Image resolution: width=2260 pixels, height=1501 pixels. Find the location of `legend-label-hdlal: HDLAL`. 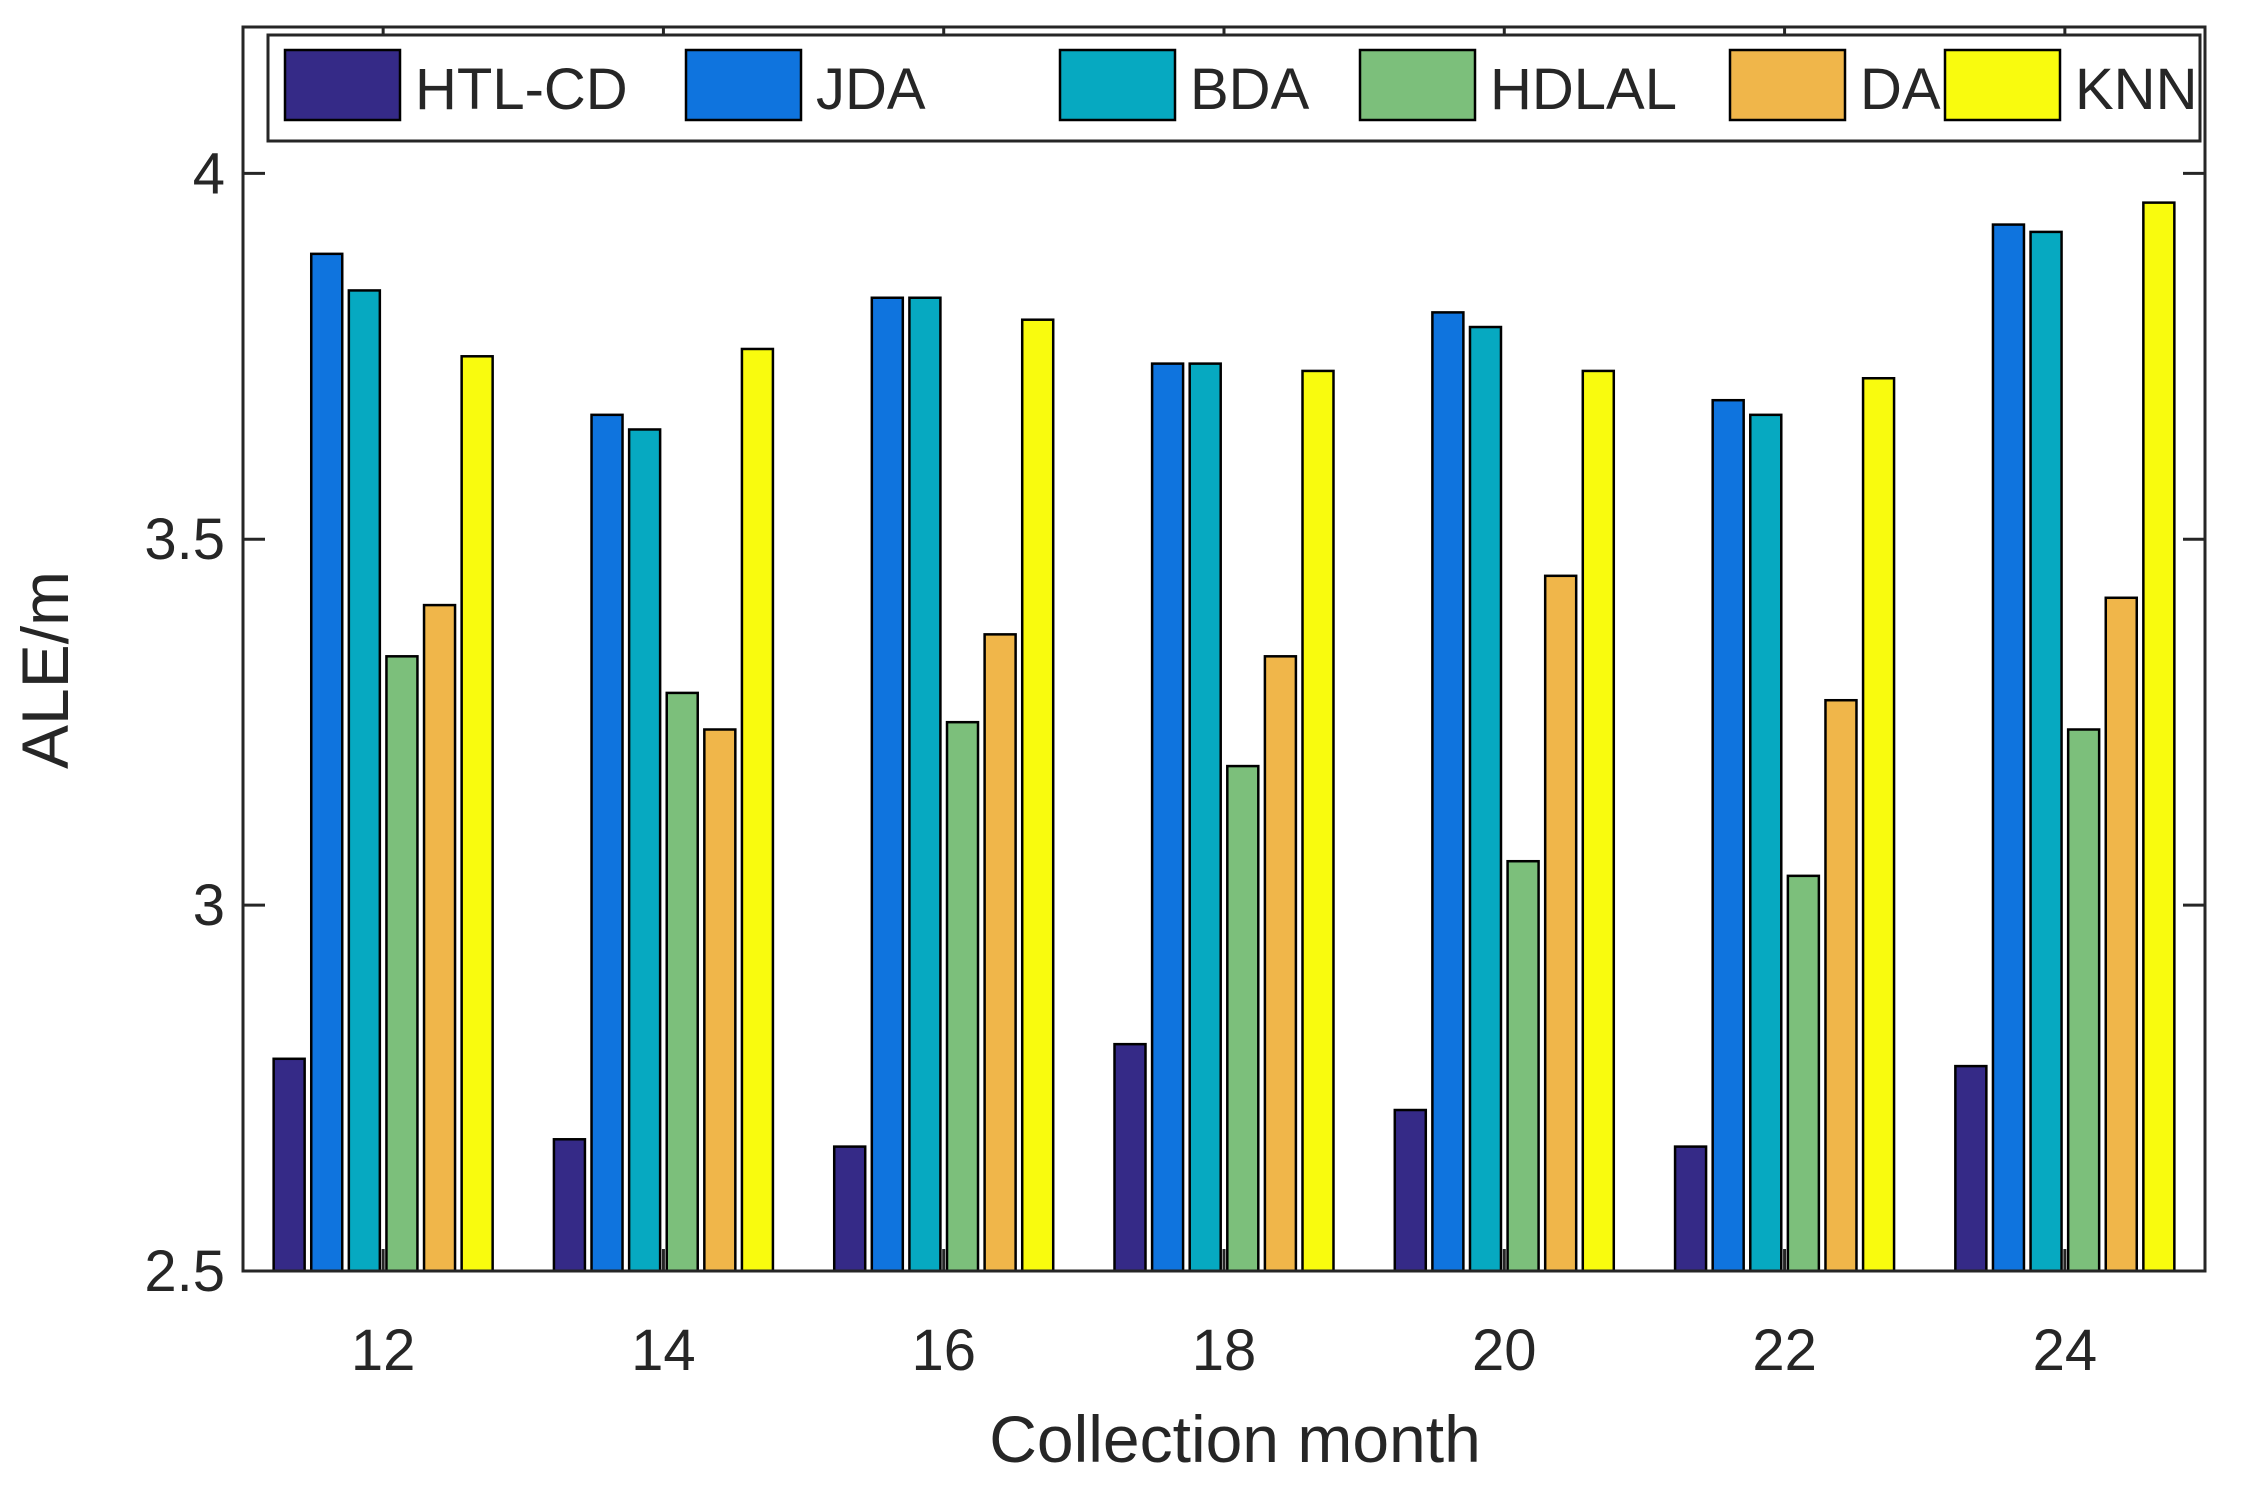

legend-label-hdlal: HDLAL is located at coordinates (1583, 89).